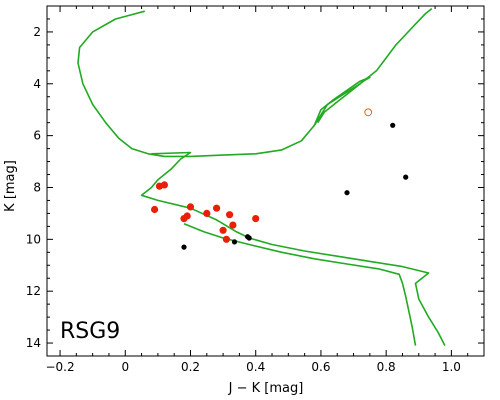 This screenshot has height=400, width=500. I want to click on x-tick-label: −0.2, so click(59, 367).